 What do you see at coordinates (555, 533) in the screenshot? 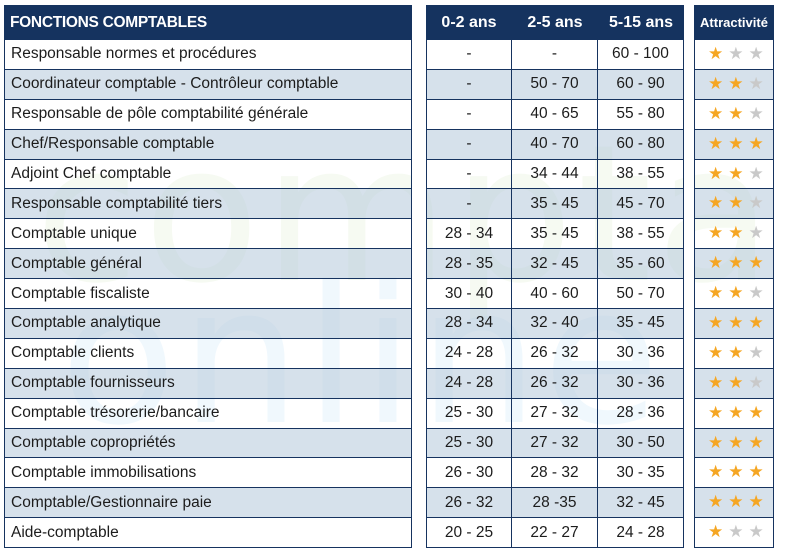
I see `salary-2-5: 22 - 27` at bounding box center [555, 533].